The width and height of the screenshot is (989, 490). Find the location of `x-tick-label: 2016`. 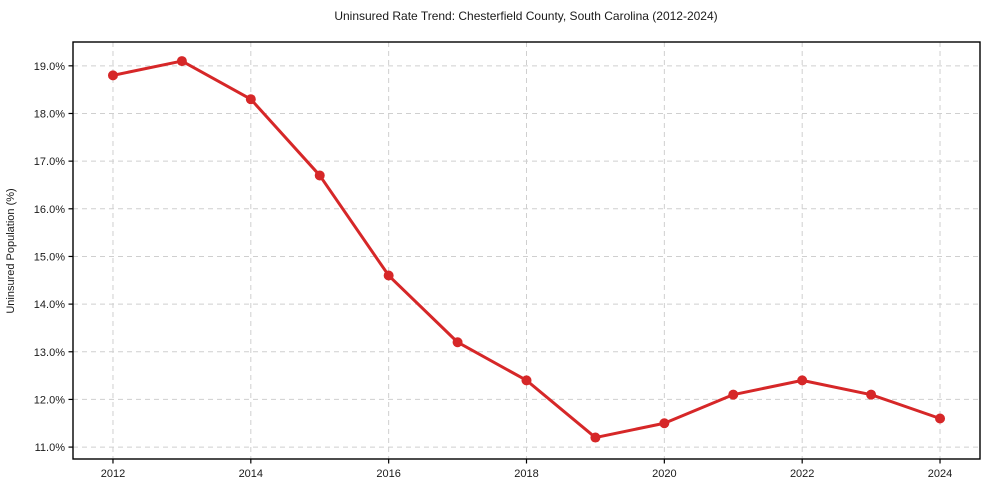

x-tick-label: 2016 is located at coordinates (388, 474).